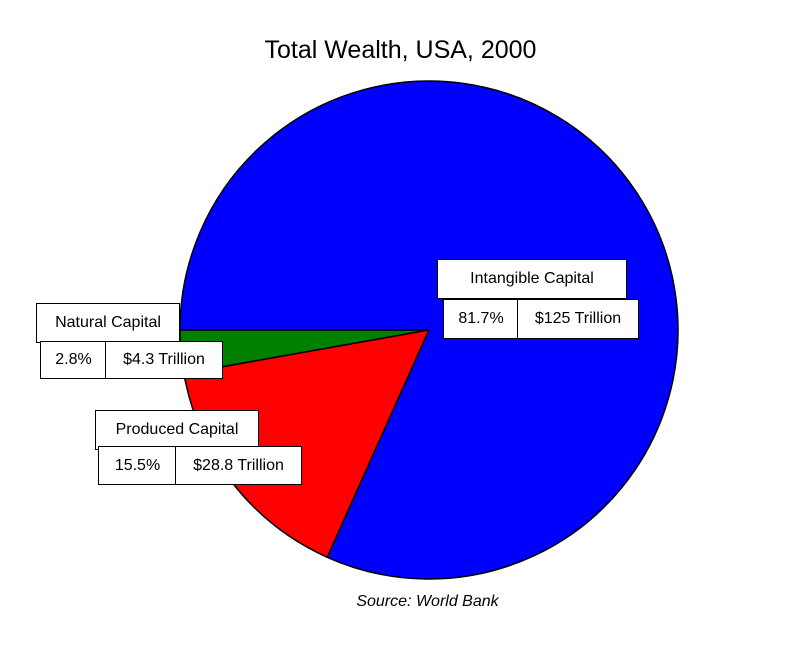 Image resolution: width=801 pixels, height=656 pixels. Describe the element at coordinates (137, 465) in the screenshot. I see `label-produced-percent: 15.5%` at that location.